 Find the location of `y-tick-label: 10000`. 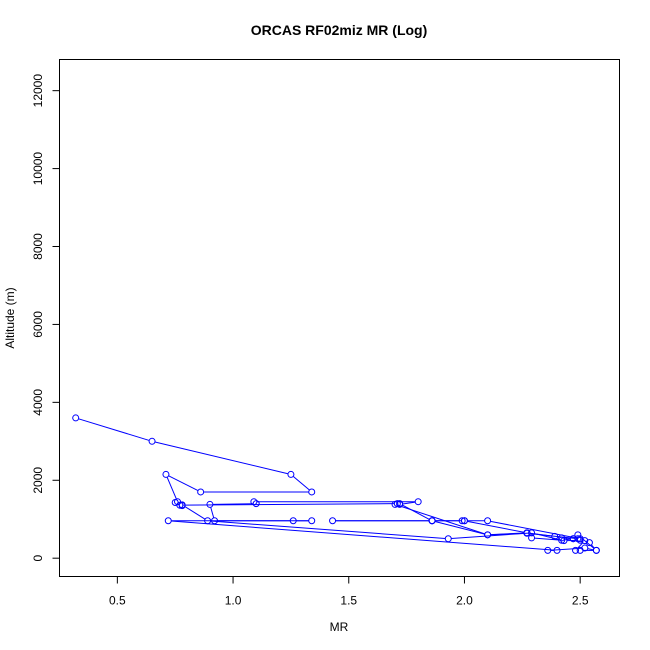

y-tick-label: 10000 is located at coordinates (38, 169).